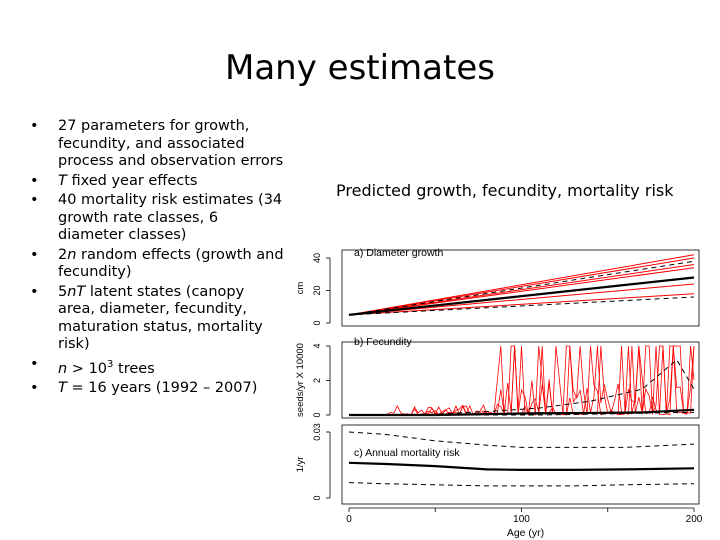 The width and height of the screenshot is (720, 540). I want to click on bullet-text: fixed year effects, so click(132, 180).